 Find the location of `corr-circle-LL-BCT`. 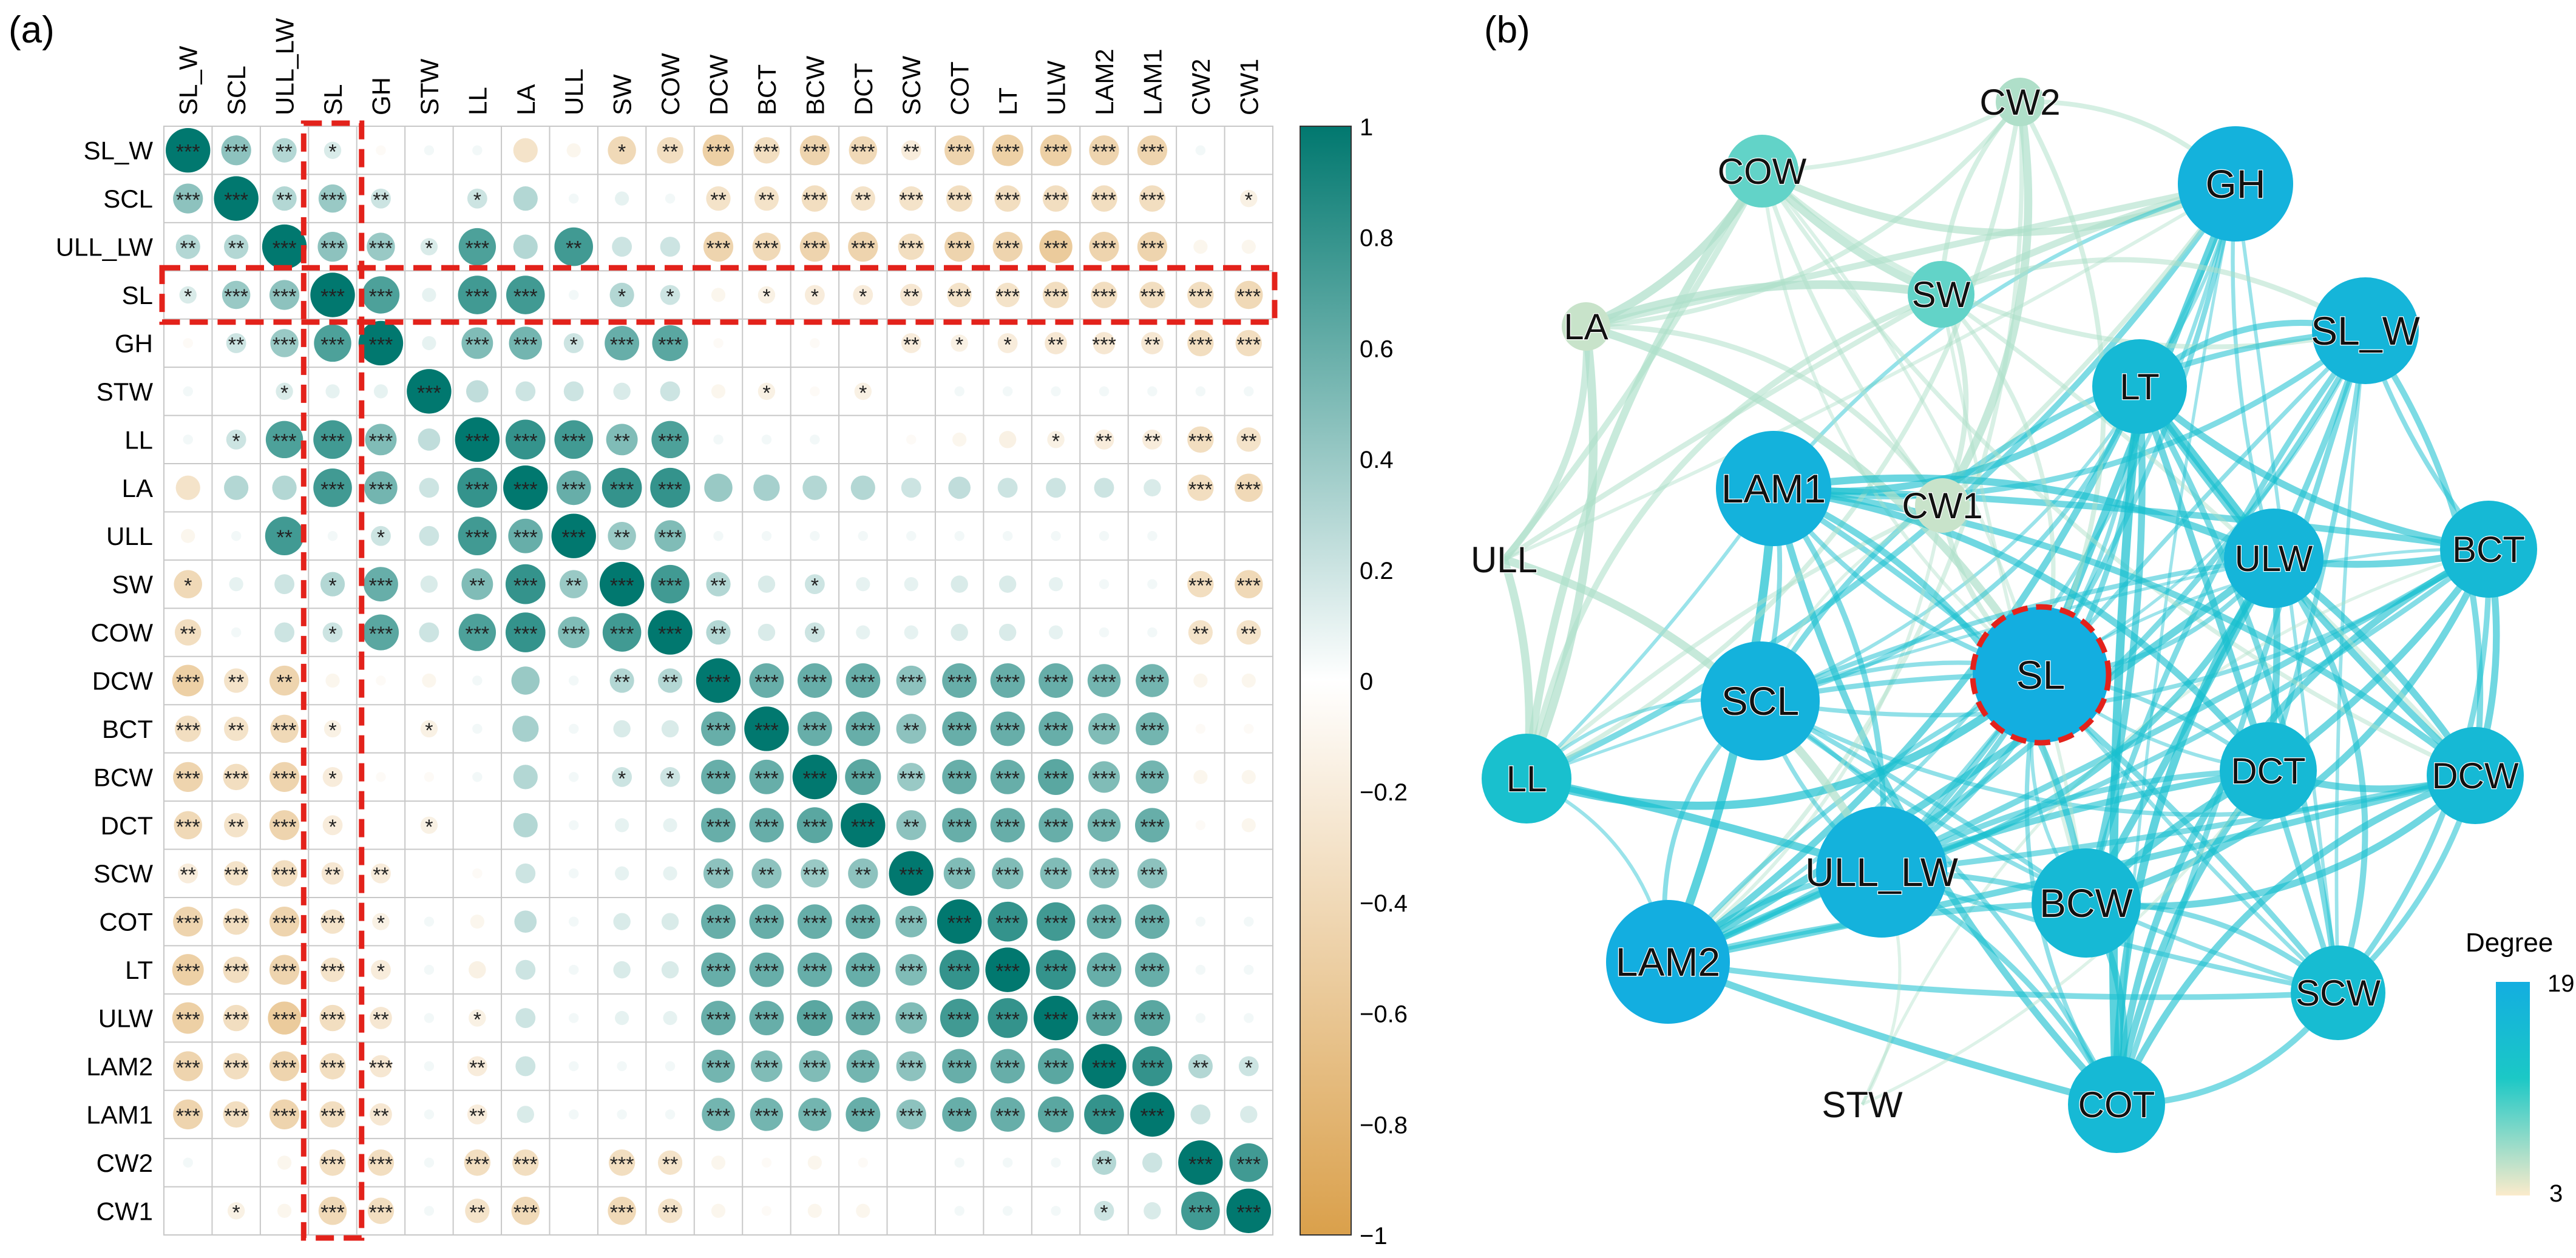

corr-circle-LL-BCT is located at coordinates (766, 440).